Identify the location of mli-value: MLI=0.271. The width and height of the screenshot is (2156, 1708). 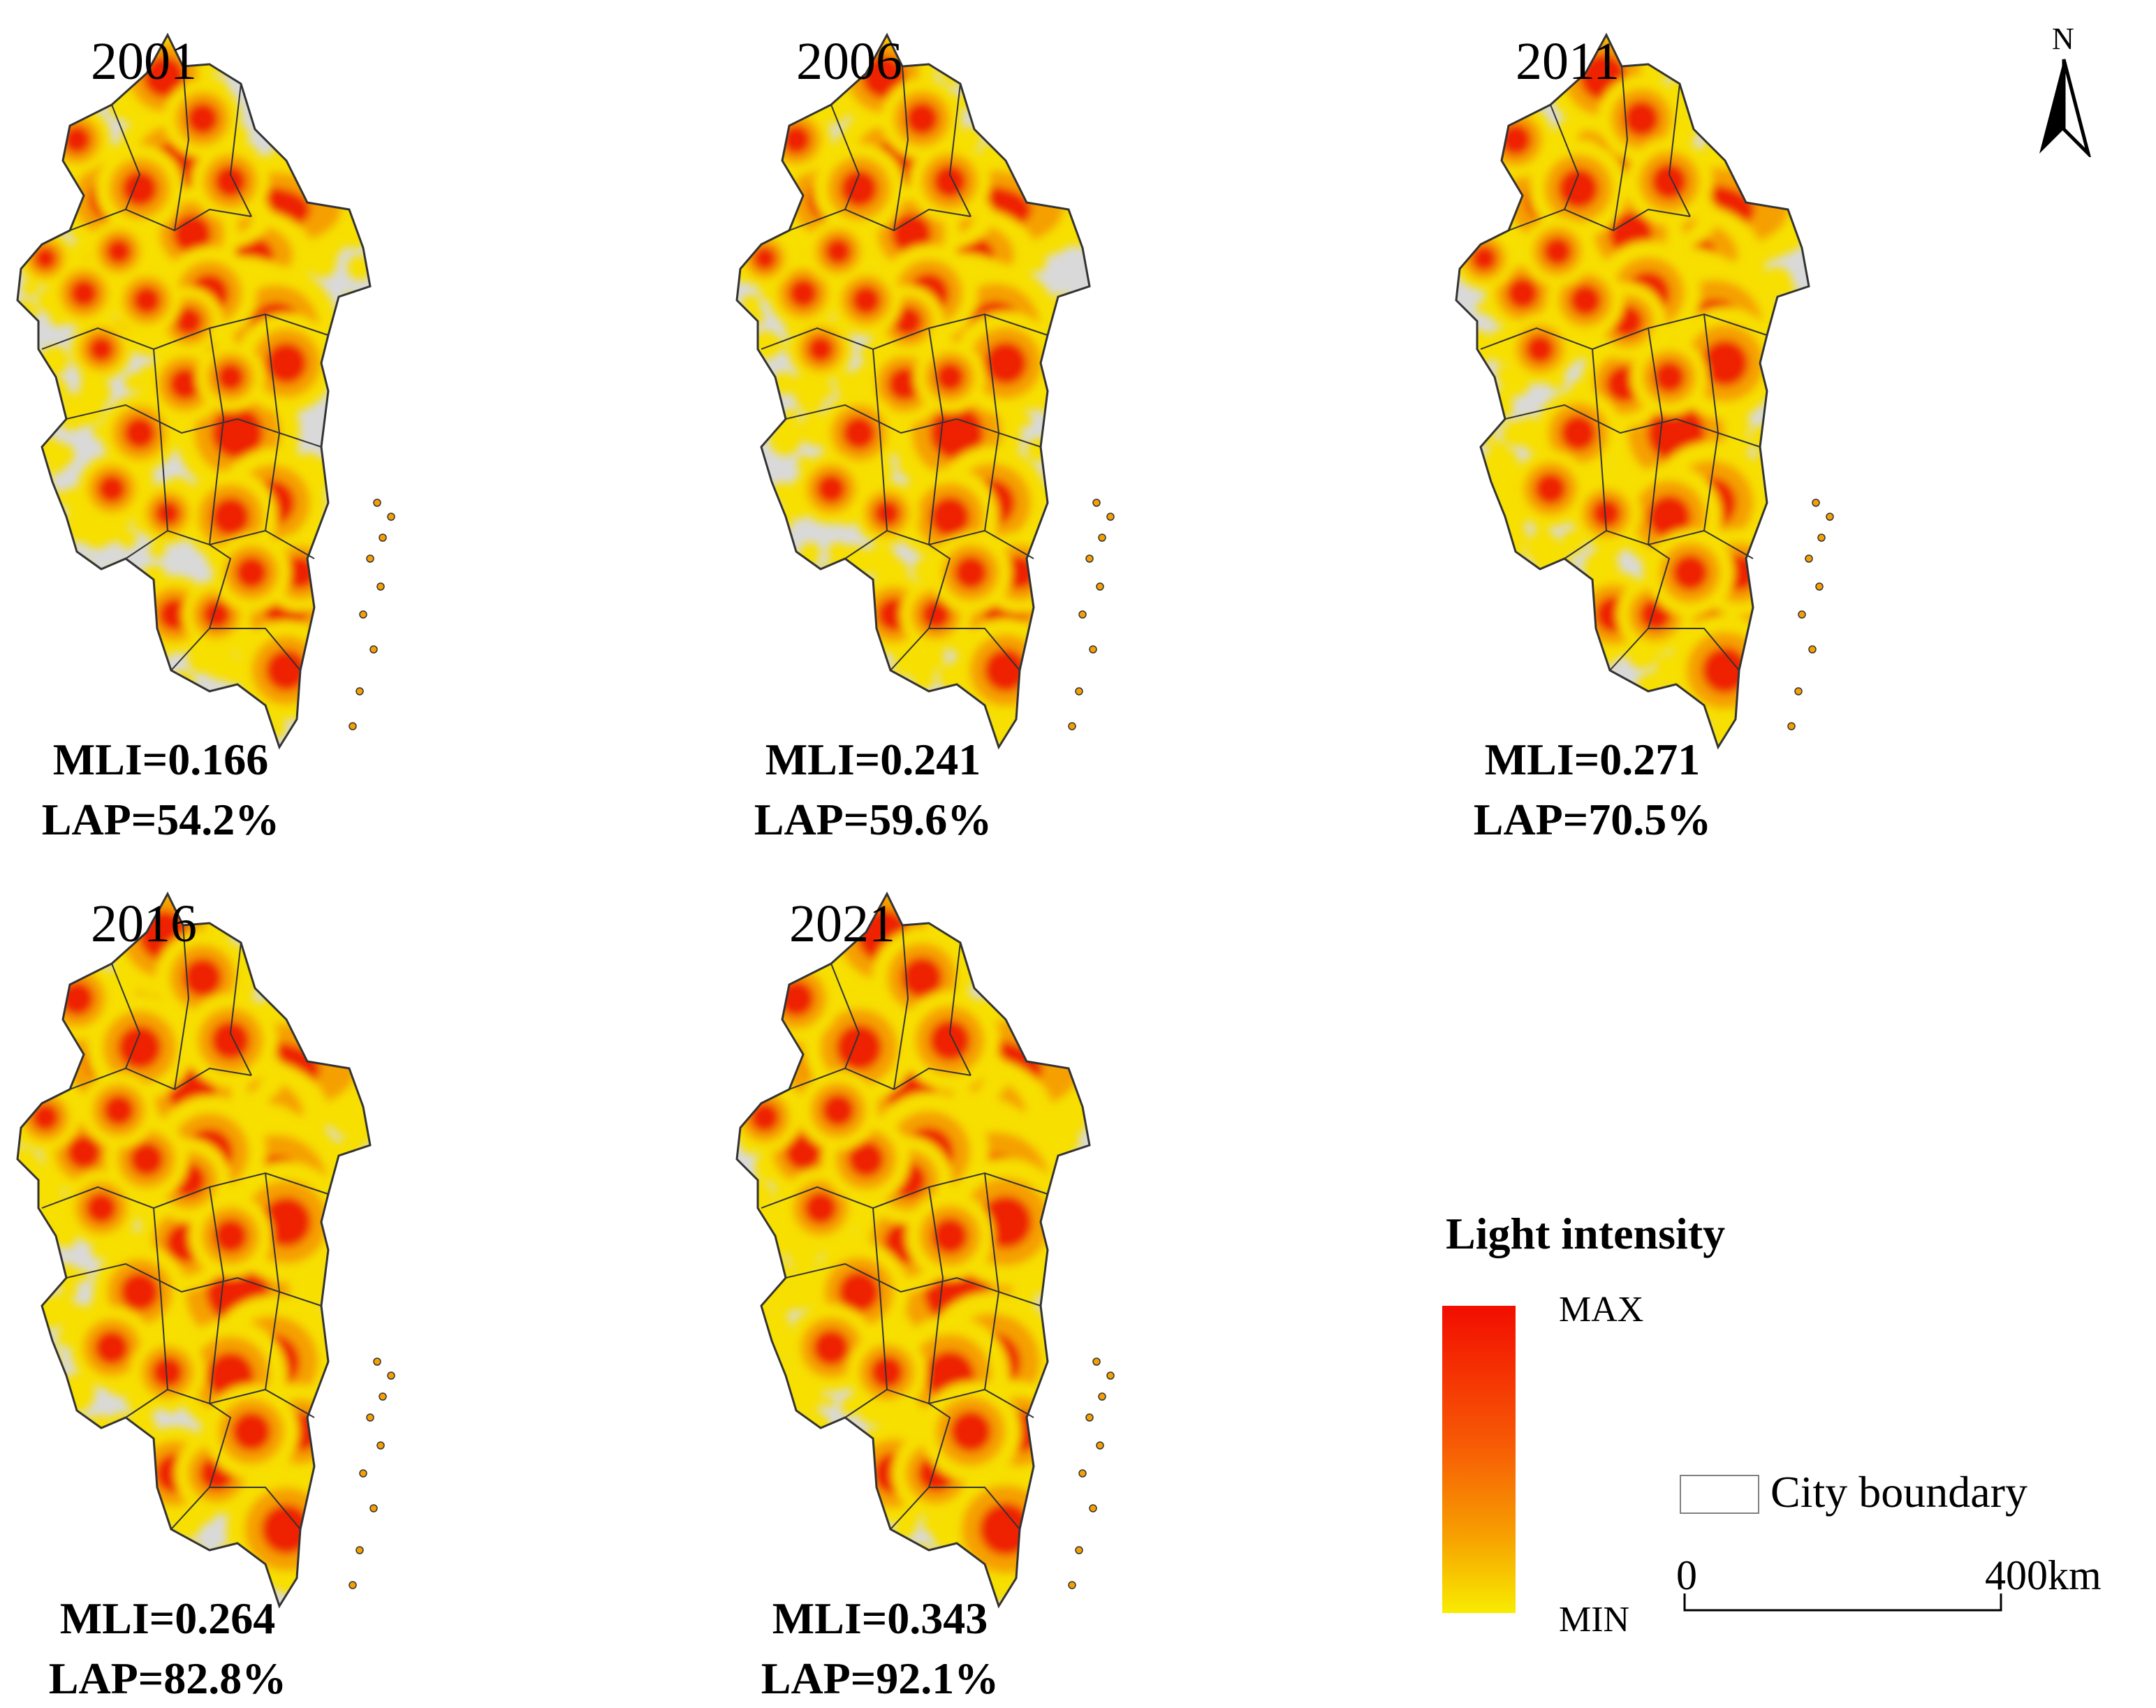
(1592, 759).